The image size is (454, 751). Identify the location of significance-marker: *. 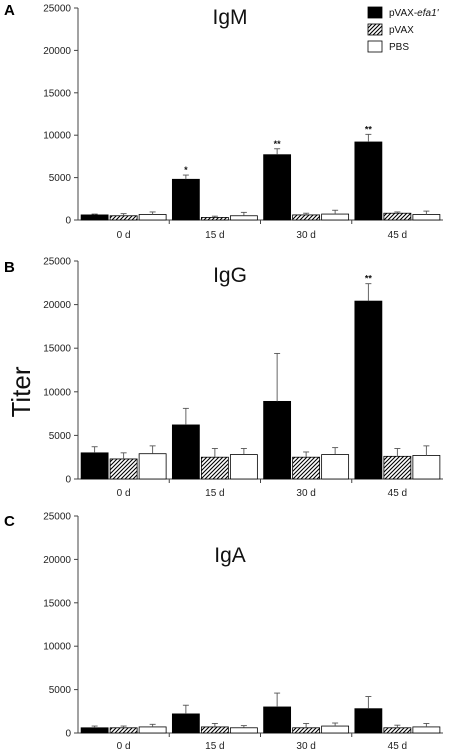
(186, 170).